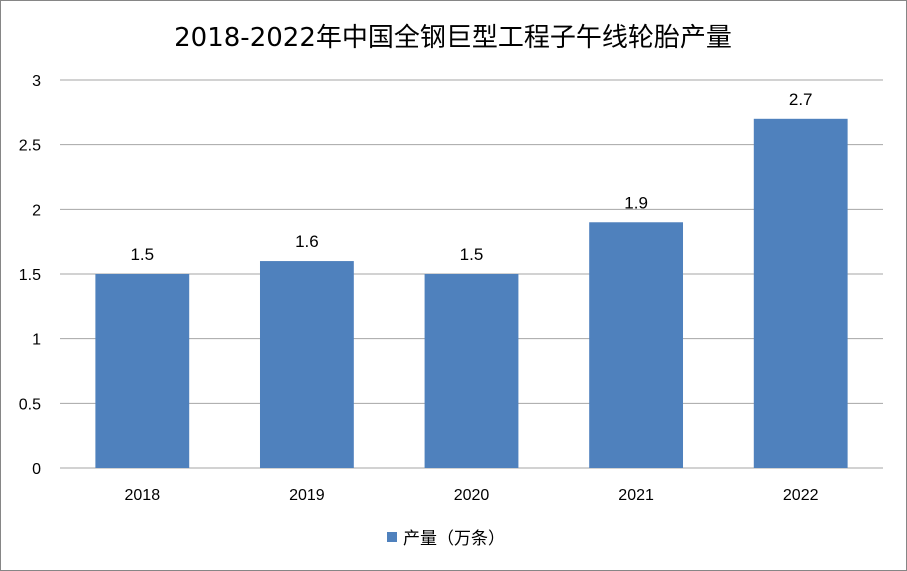 This screenshot has height=571, width=907. Describe the element at coordinates (800, 293) in the screenshot. I see `bar-2022` at that location.